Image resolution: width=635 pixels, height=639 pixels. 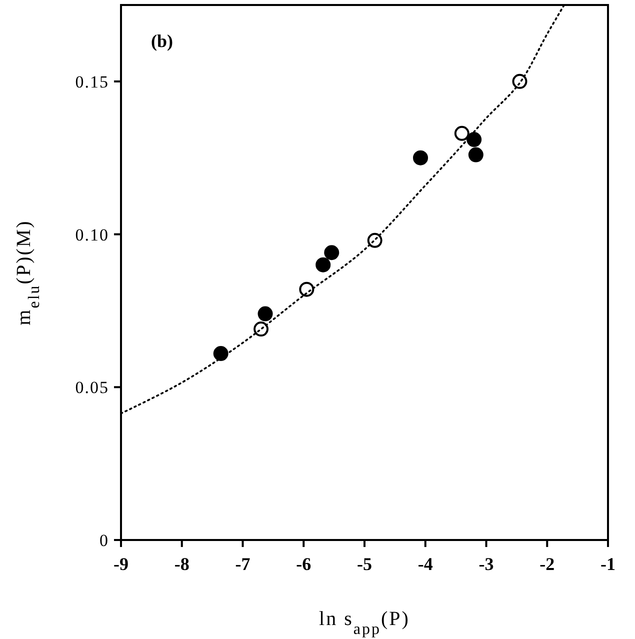 What do you see at coordinates (304, 564) in the screenshot?
I see `x-tick-label: -6` at bounding box center [304, 564].